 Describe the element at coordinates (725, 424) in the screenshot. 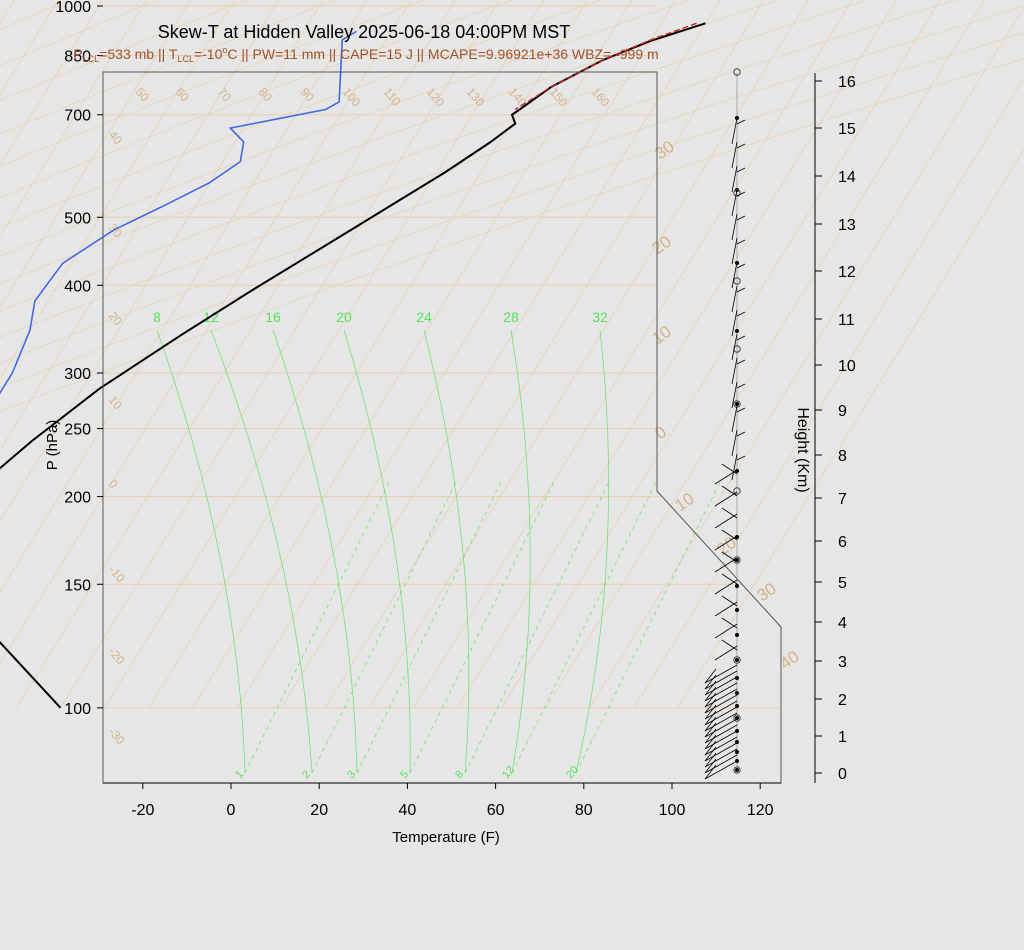

I see `wind-barbs` at that location.